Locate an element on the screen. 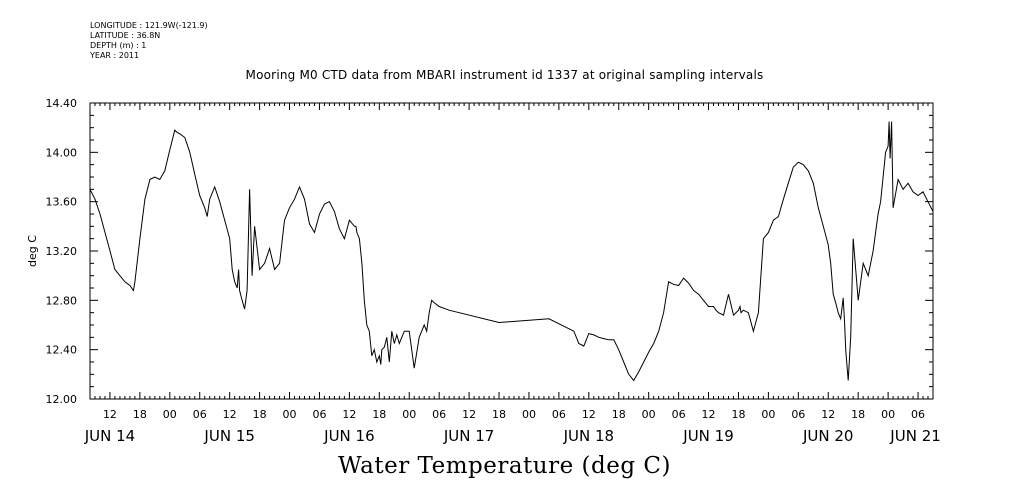 Image resolution: width=1009 pixels, height=504 pixels. y-tick-label: 14.00 is located at coordinates (62, 152).